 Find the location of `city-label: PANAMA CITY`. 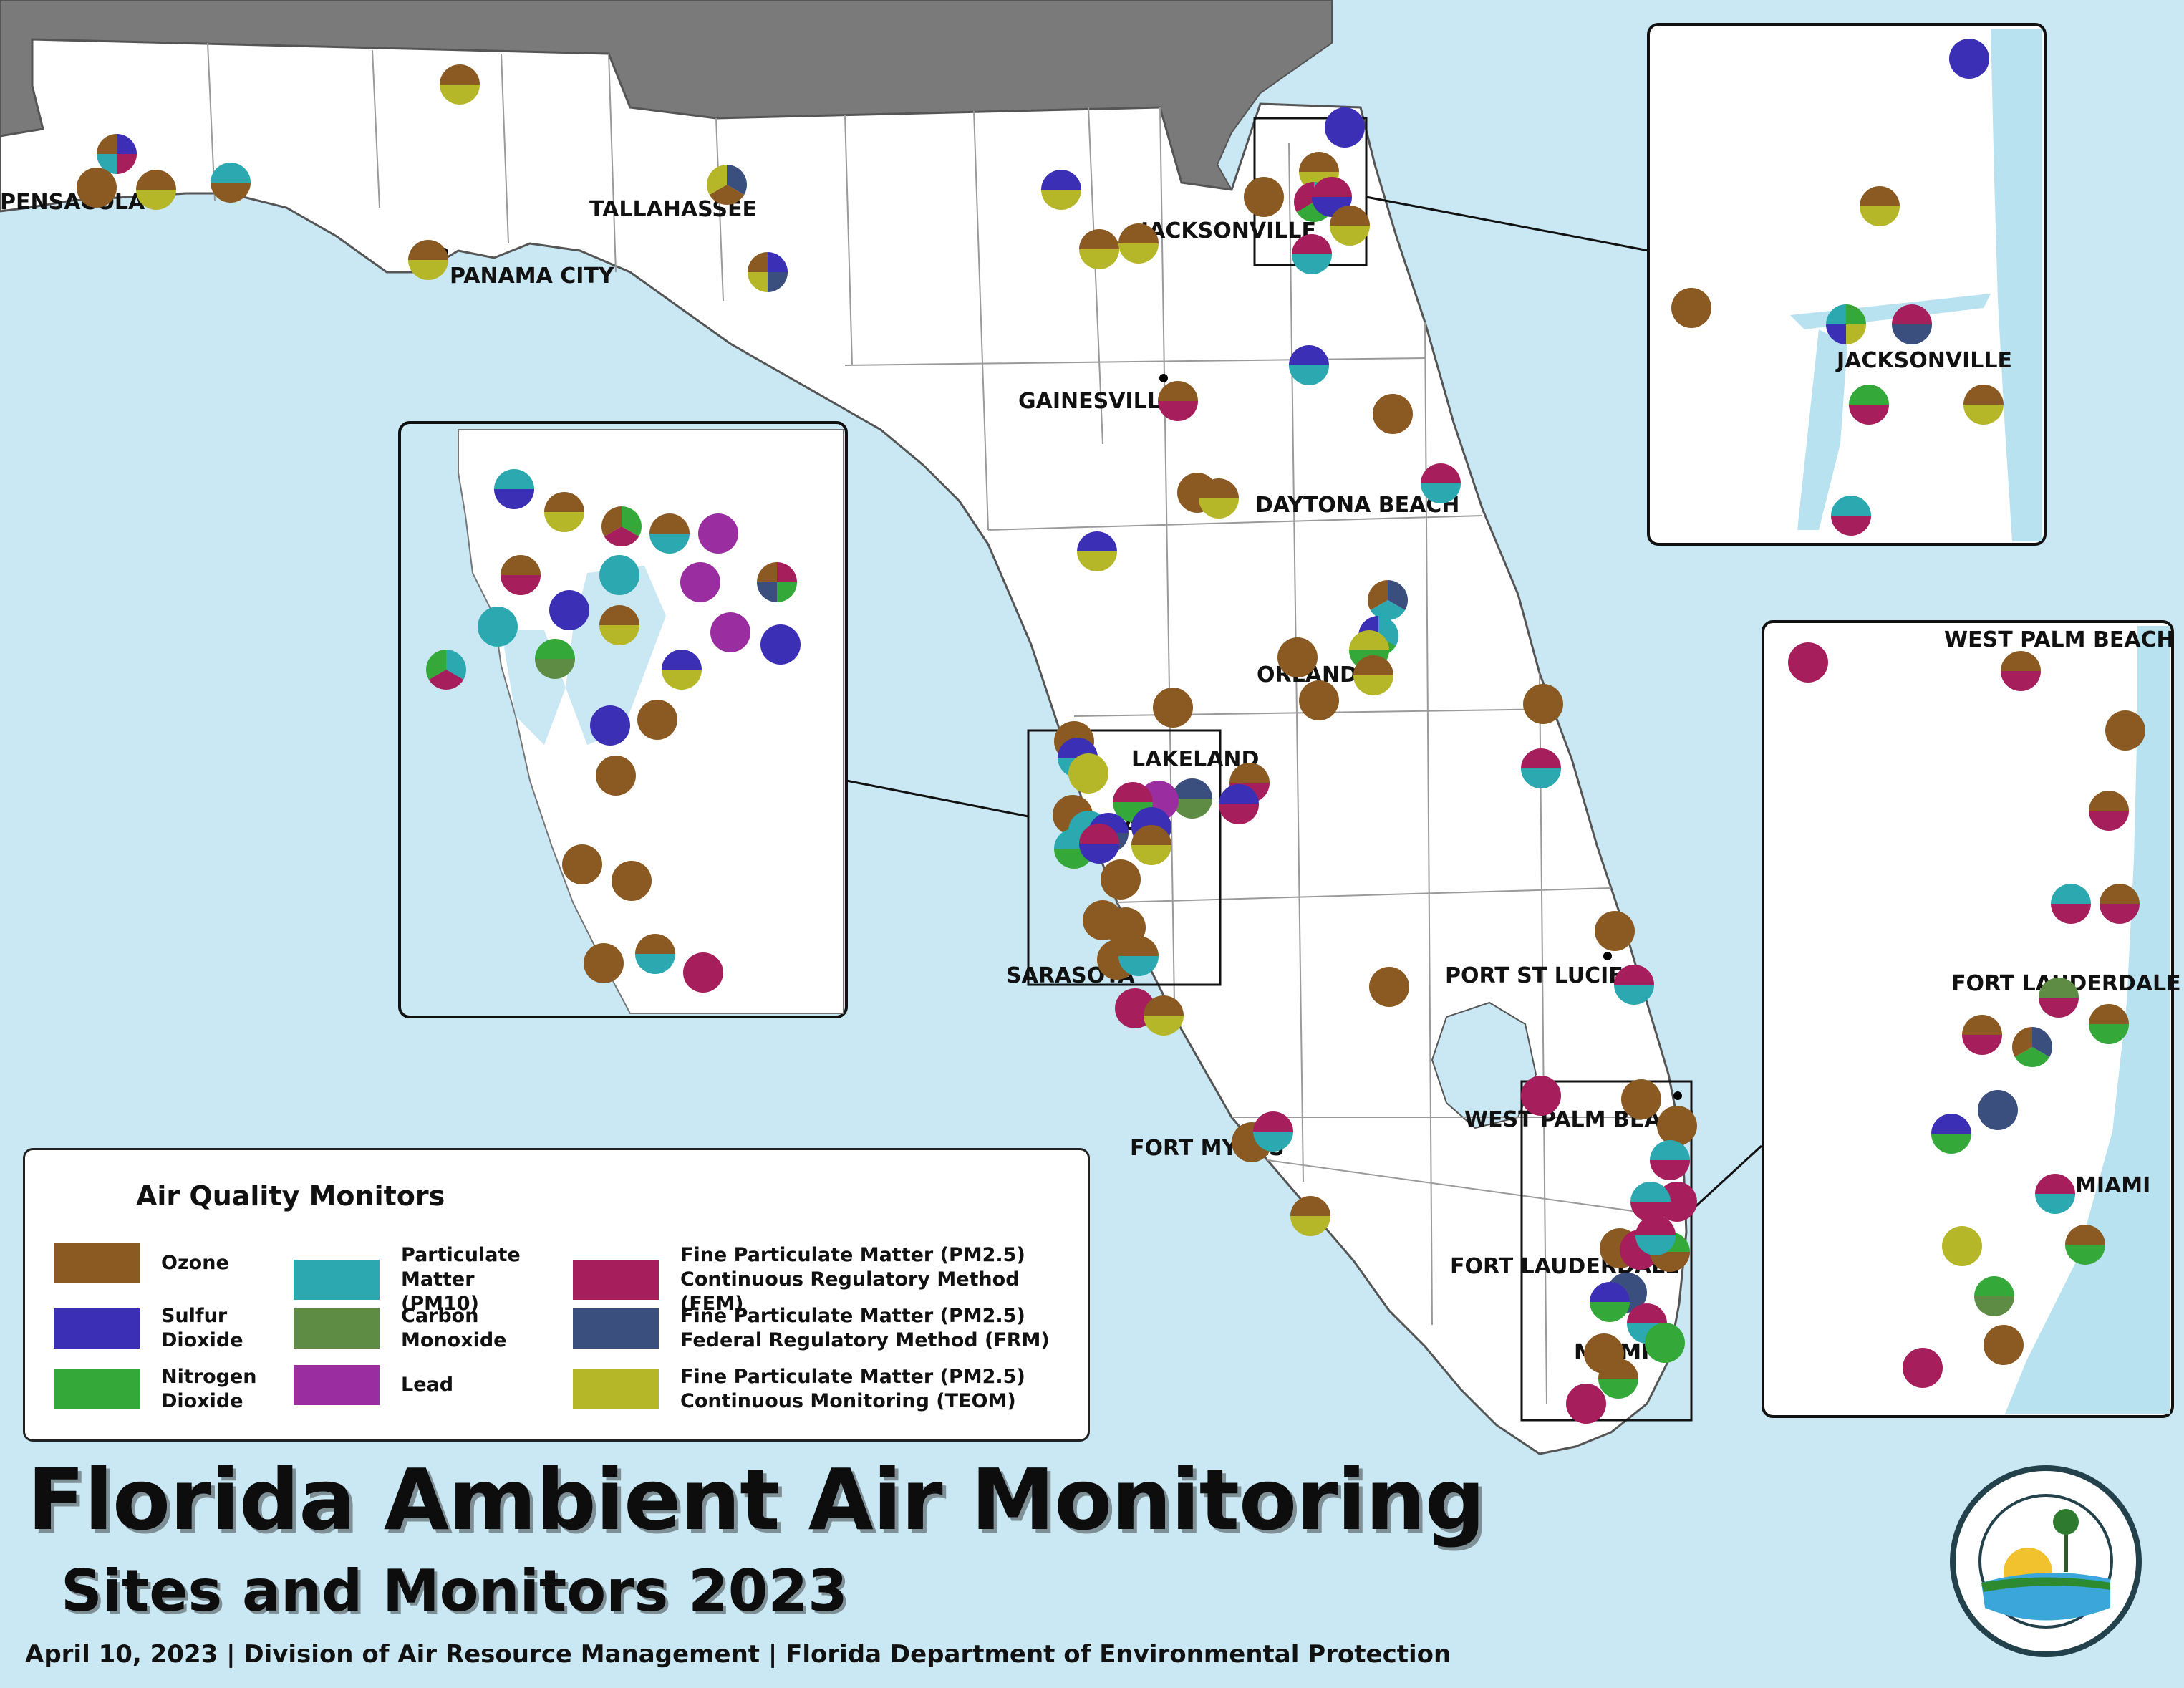

city-label: PANAMA CITY is located at coordinates (532, 276).